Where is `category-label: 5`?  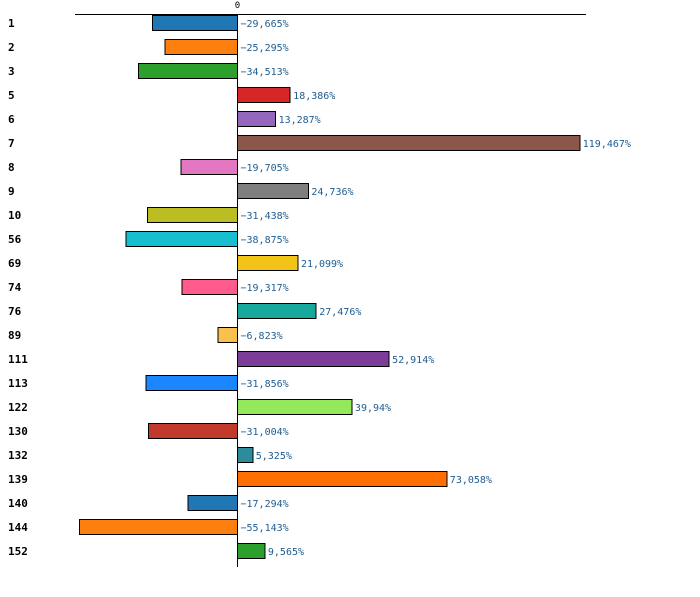 category-label: 5 is located at coordinates (11, 95).